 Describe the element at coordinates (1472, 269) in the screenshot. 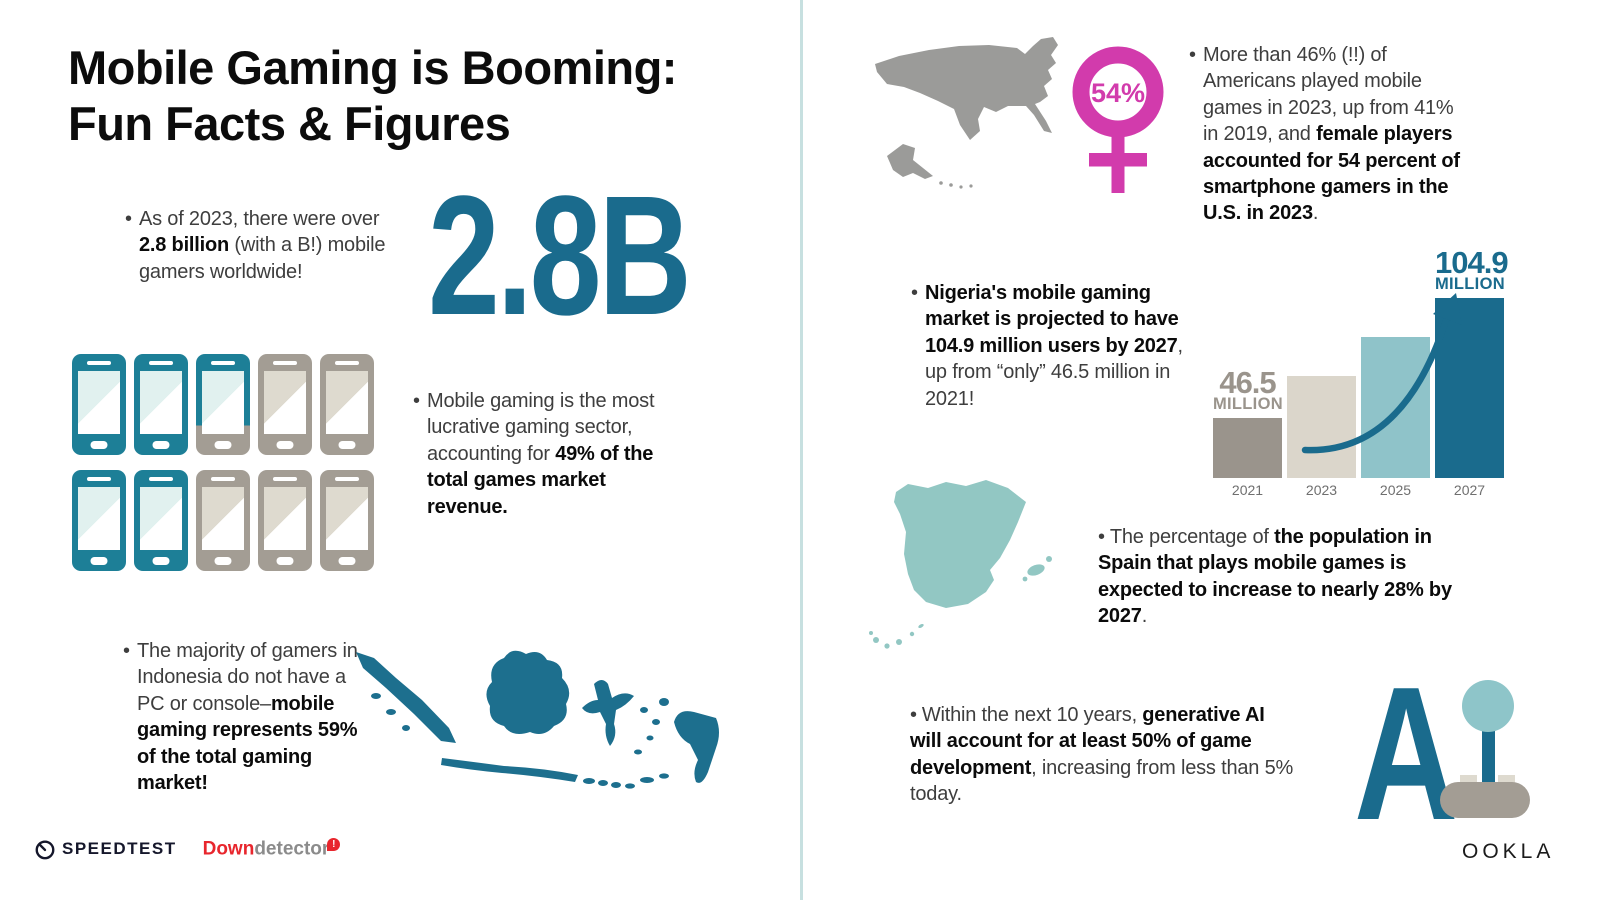

I see `bar-value-label: 104.9 MILLION` at that location.